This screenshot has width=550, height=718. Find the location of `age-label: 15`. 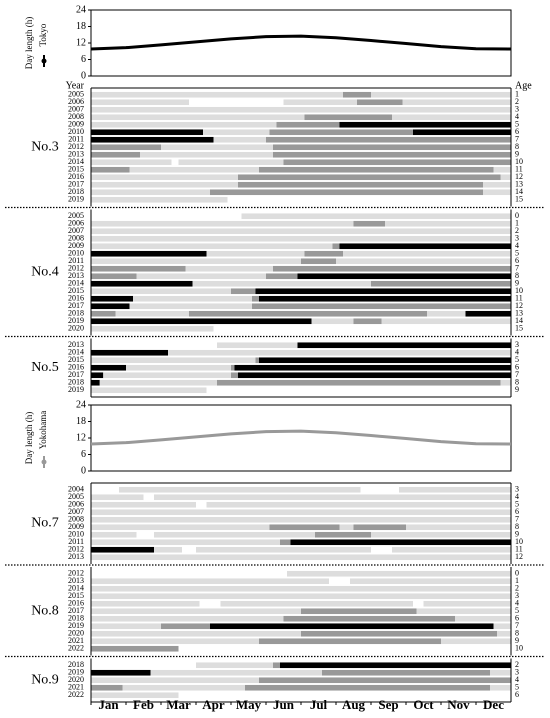

age-label: 15 is located at coordinates (519, 199).